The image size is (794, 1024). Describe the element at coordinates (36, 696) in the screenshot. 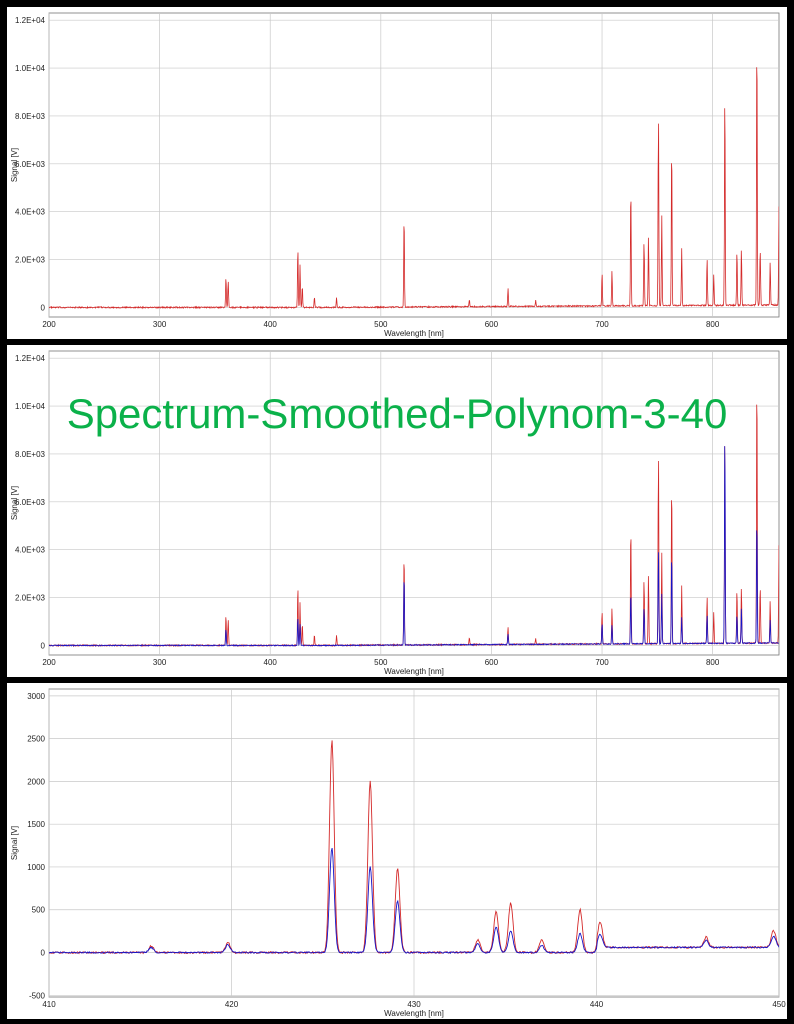

I see `y-tick-label: 3000` at that location.